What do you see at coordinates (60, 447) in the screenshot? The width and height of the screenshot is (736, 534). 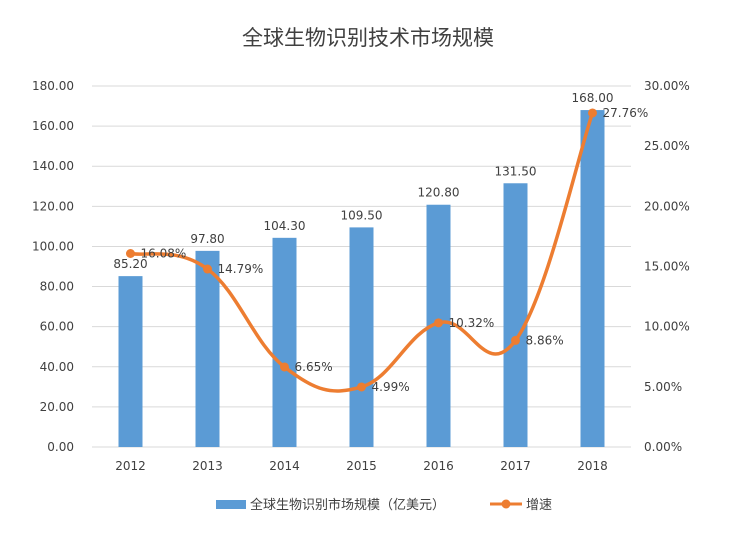 I see `y-left-tick-label: 0.00` at bounding box center [60, 447].